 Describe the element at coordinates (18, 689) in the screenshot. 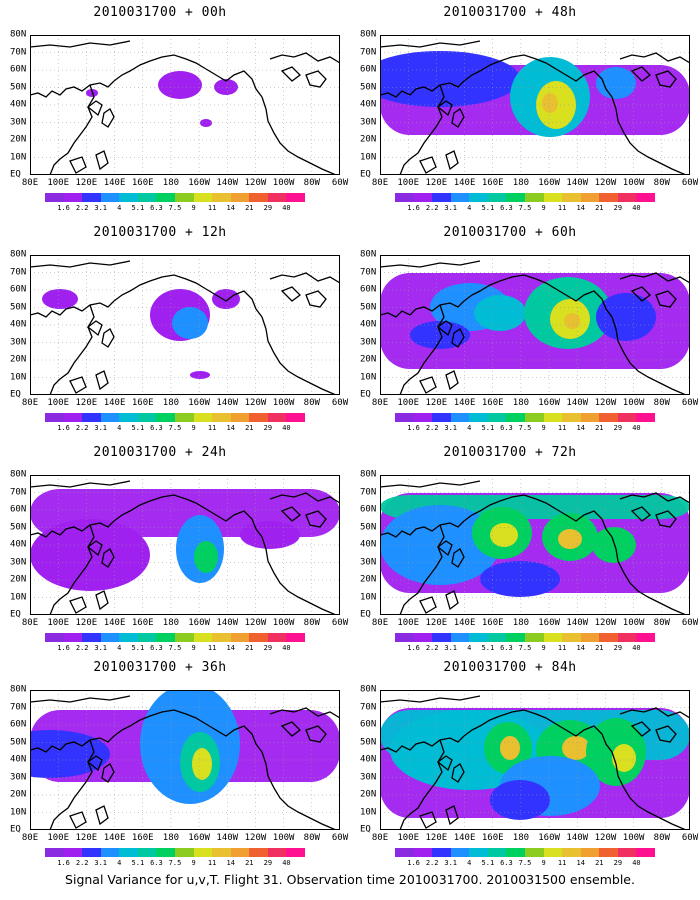

I see `latitude-label: 80N` at that location.